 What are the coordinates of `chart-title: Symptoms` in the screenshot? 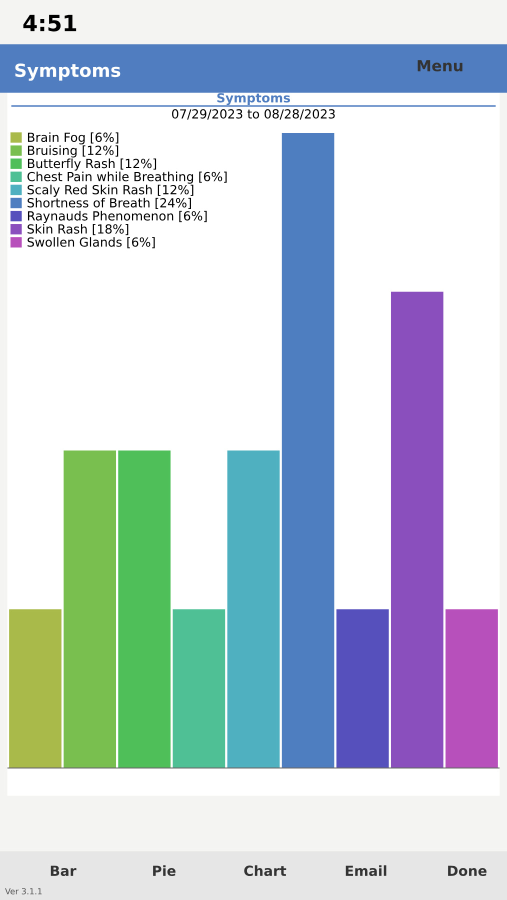 It's located at (253, 99).